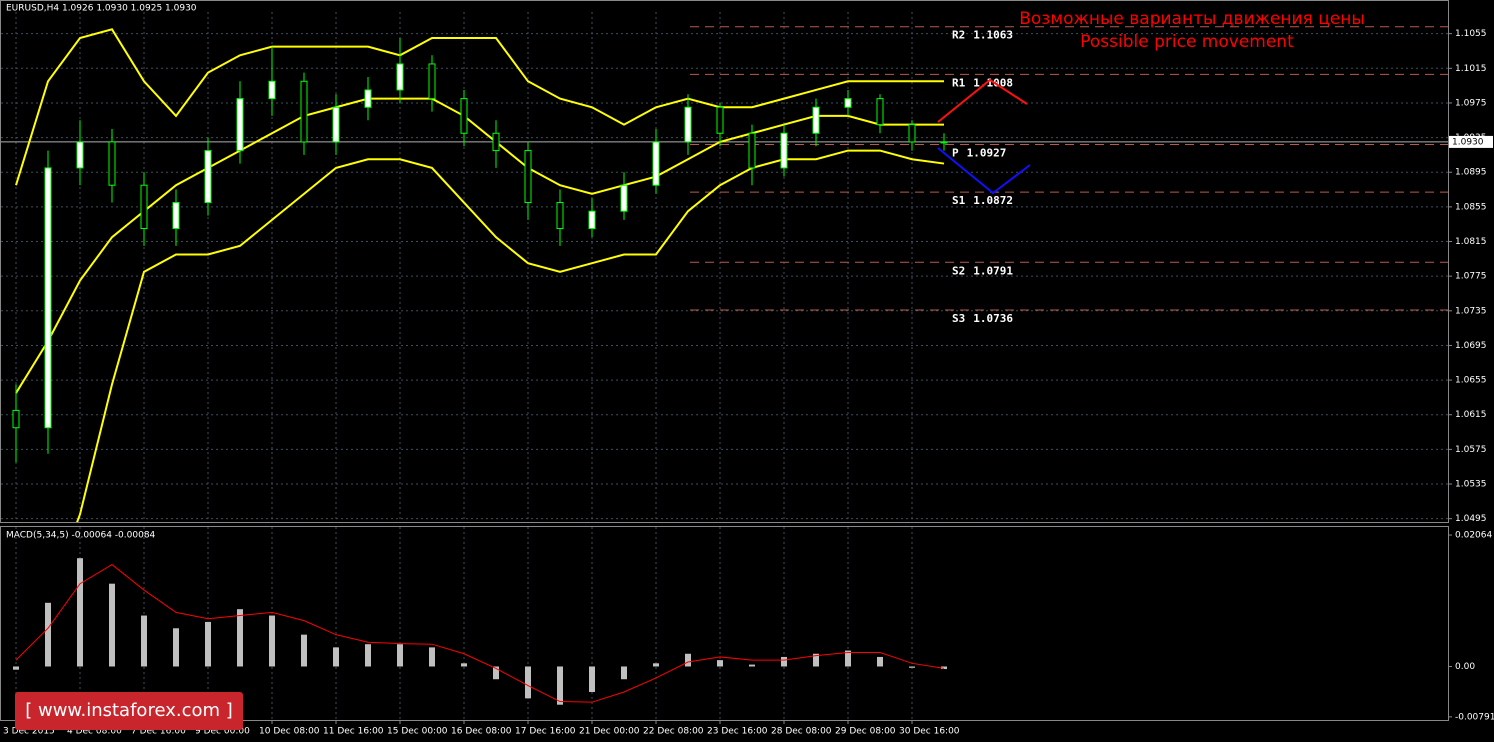 This screenshot has width=1494, height=742. I want to click on y-tick-label: 1.0895, so click(1471, 173).